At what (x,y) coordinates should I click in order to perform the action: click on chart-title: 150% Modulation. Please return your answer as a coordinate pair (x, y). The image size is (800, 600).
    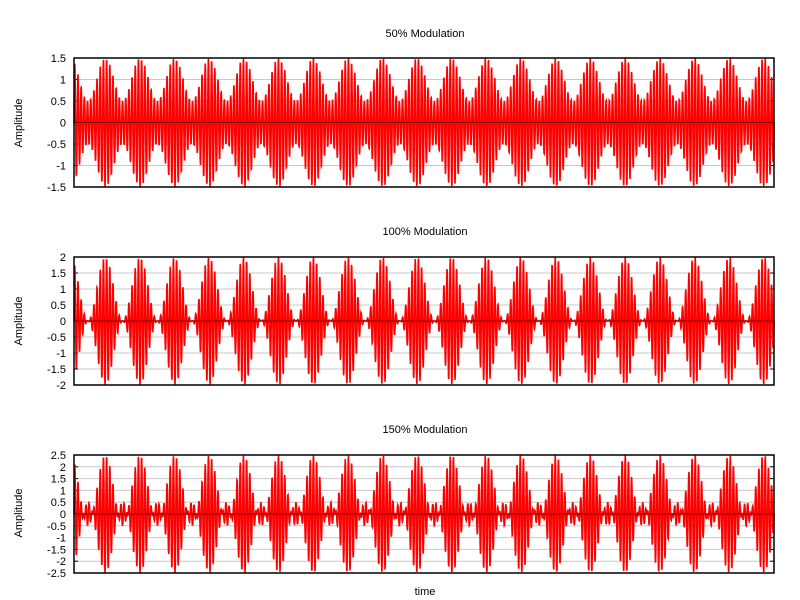
    Looking at the image, I should click on (424, 430).